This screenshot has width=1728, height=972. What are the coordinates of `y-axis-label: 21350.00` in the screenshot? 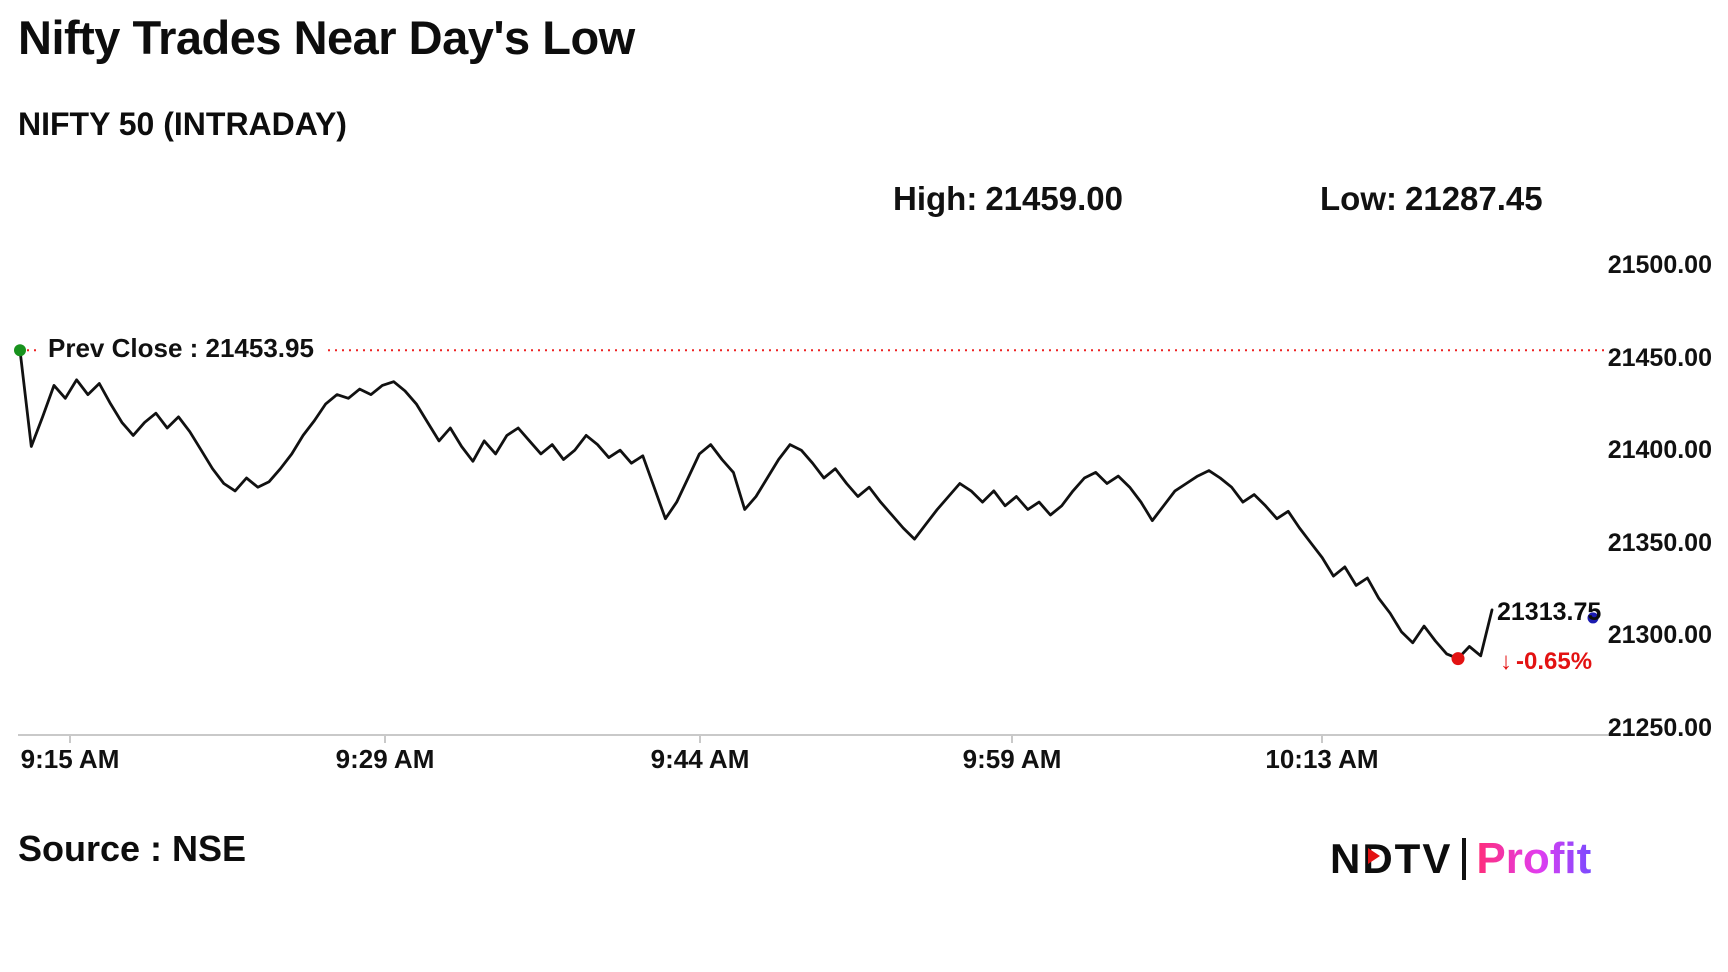 It's located at (1659, 542).